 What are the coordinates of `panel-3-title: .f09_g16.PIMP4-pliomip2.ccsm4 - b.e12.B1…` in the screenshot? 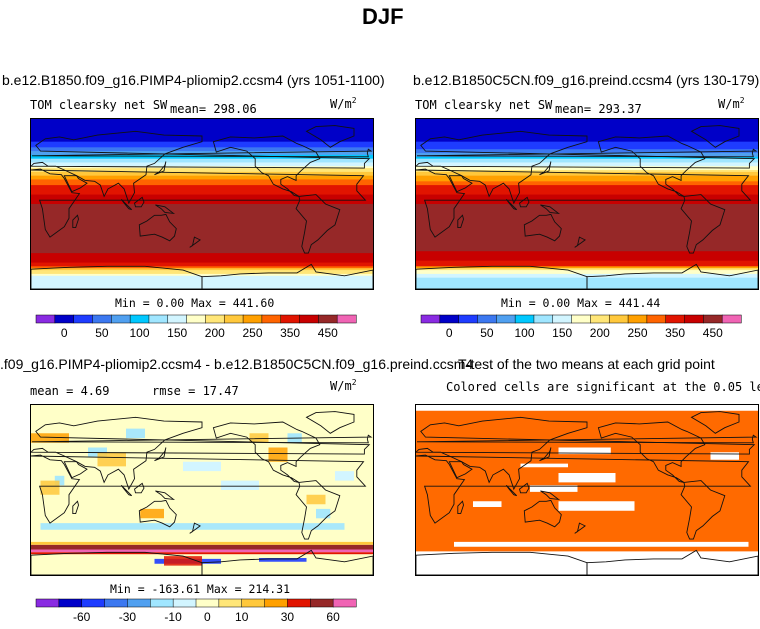 It's located at (237, 364).